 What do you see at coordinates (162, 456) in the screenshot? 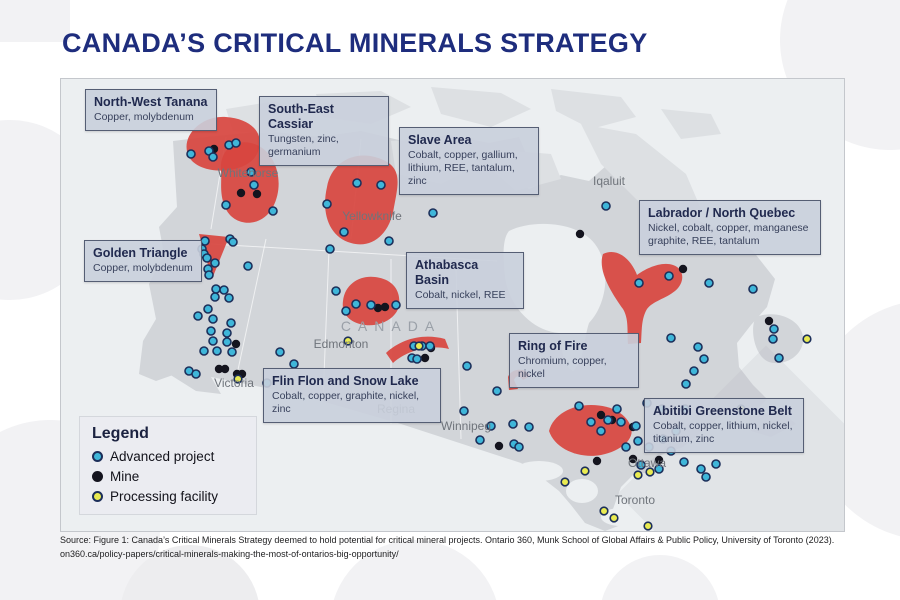
I see `legend-item-label: Advanced project` at bounding box center [162, 456].